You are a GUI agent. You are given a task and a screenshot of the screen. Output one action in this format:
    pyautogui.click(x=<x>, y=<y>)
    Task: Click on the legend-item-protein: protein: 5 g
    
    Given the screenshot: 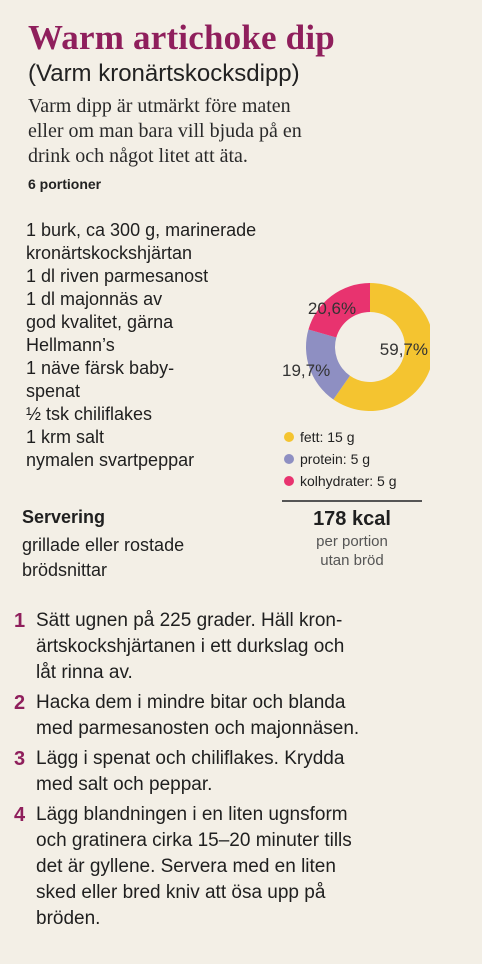 What is the action you would take?
    pyautogui.click(x=340, y=459)
    